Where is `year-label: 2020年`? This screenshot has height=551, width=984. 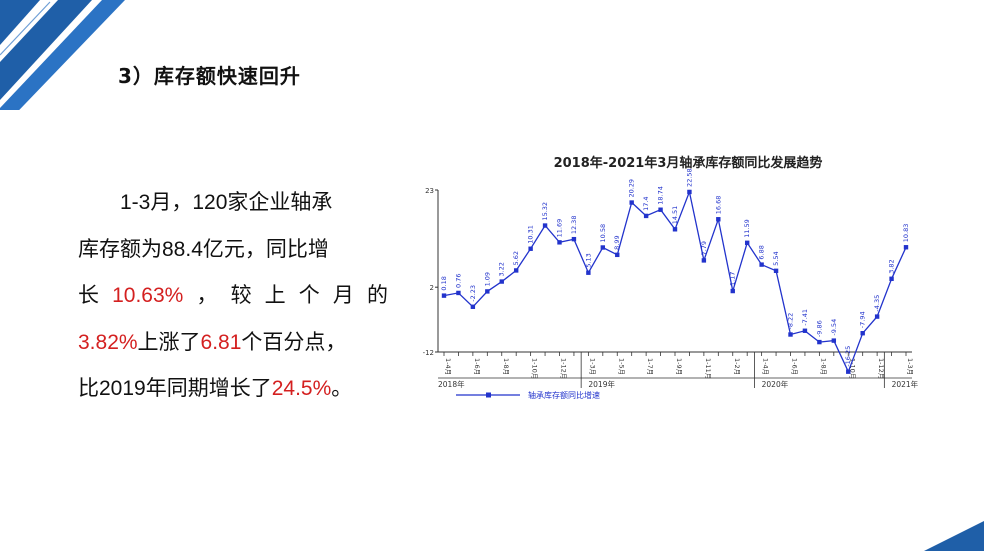 year-label: 2020年 is located at coordinates (775, 384).